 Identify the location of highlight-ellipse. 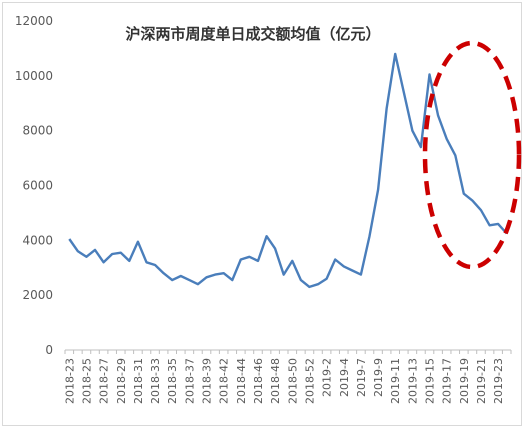
(472, 155).